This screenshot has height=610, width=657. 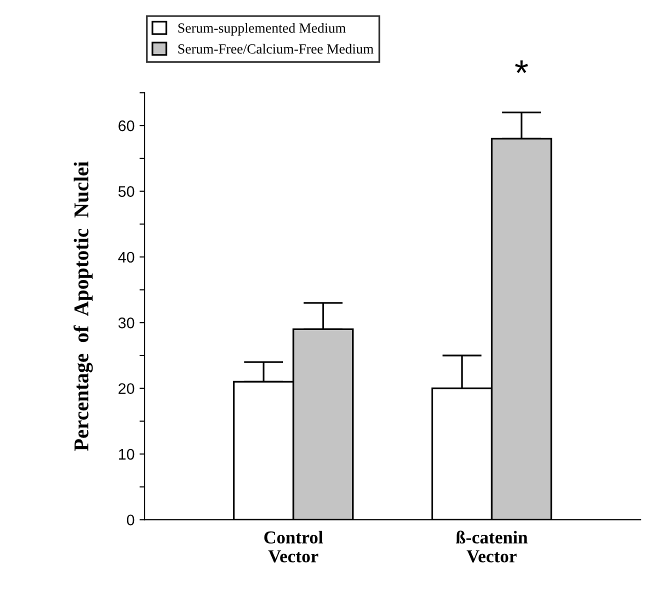 What do you see at coordinates (126, 388) in the screenshot?
I see `y-tick-label: 20` at bounding box center [126, 388].